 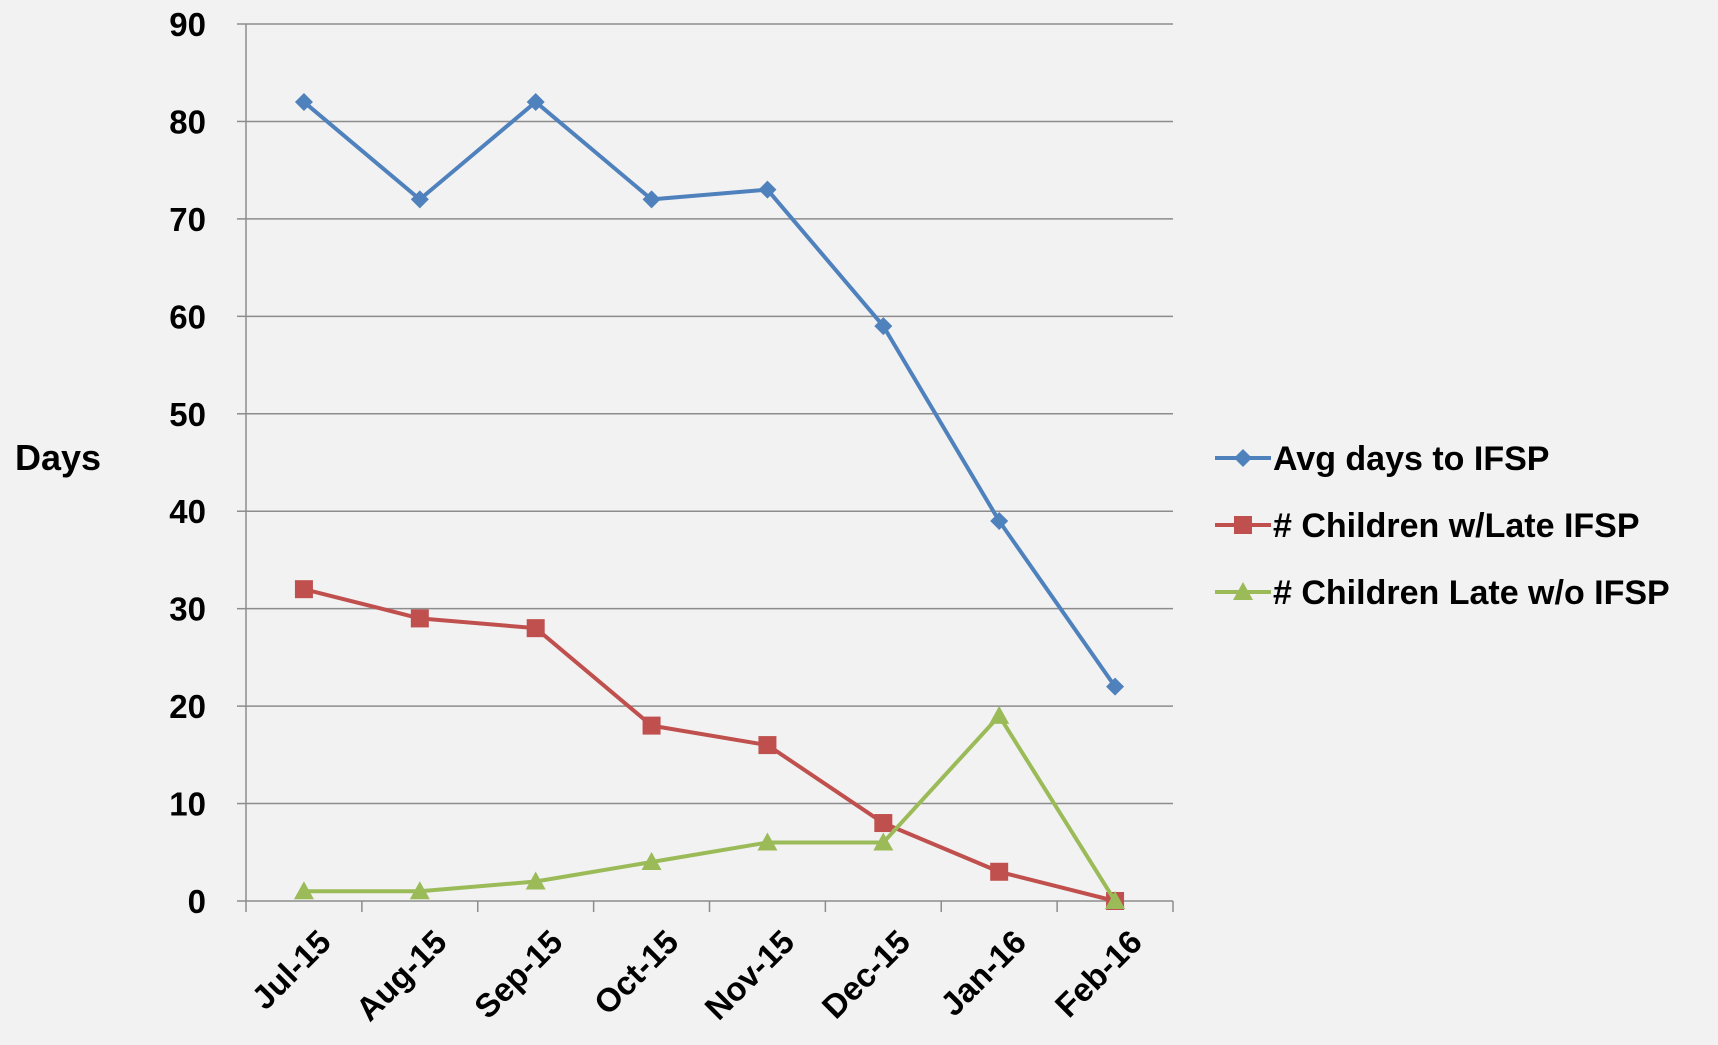 I want to click on legend-label: # Children w/Late IFSP, so click(x=1456, y=526).